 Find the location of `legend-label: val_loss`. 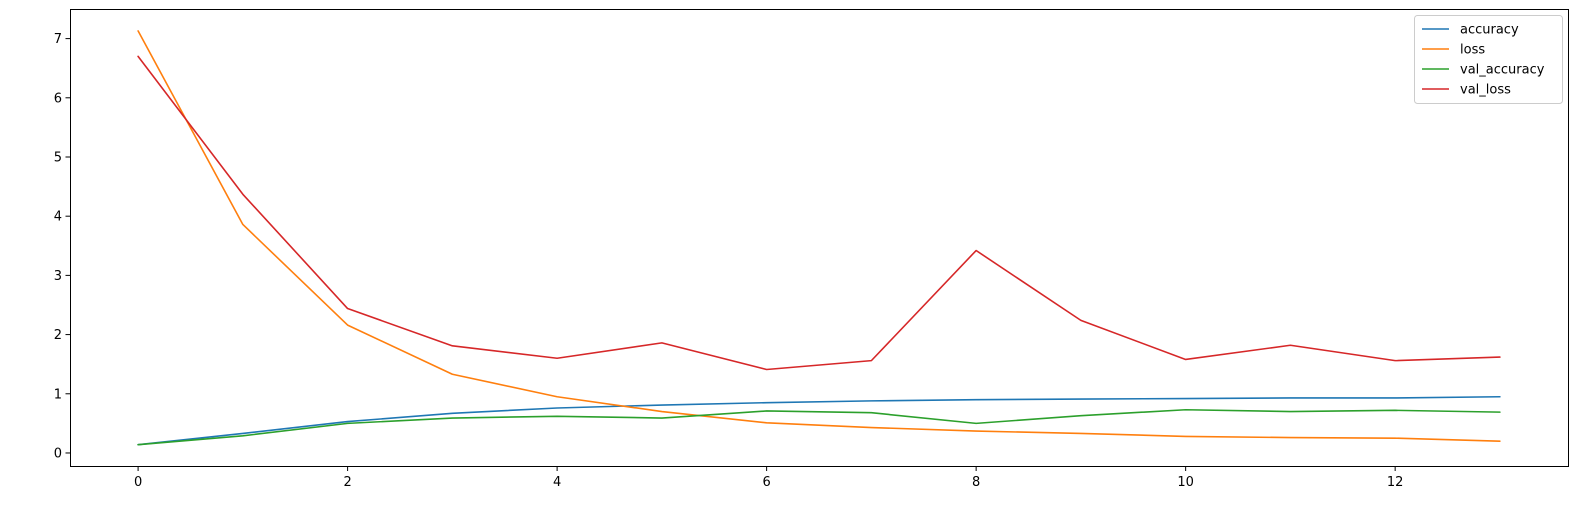

legend-label: val_loss is located at coordinates (1485, 90).